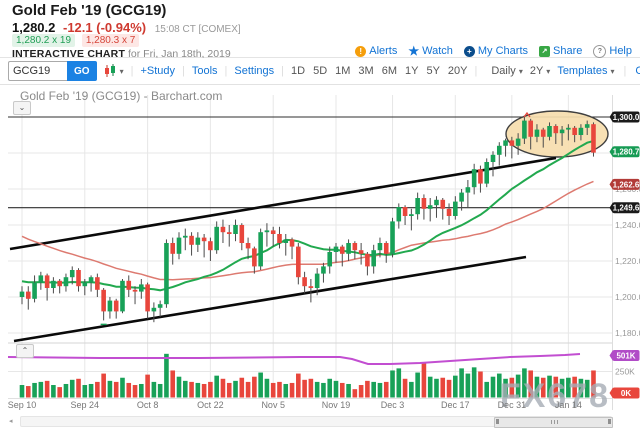 The image size is (640, 430). I want to click on svg-text: 0K, so click(626, 393).